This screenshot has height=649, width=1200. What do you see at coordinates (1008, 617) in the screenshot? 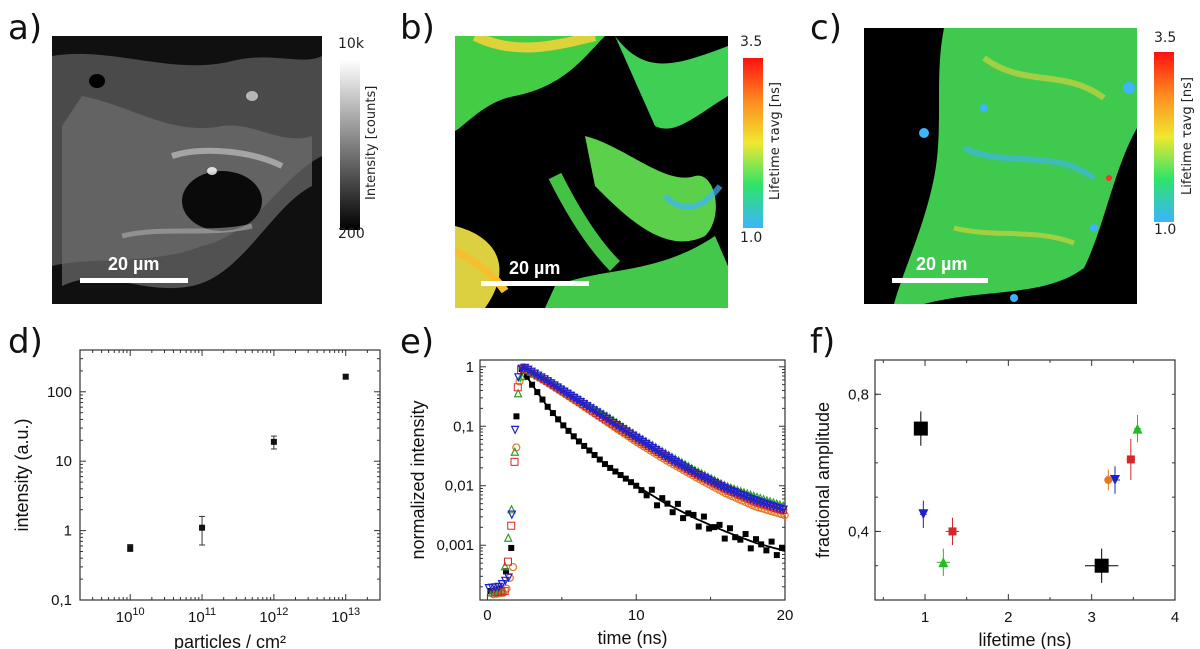
I see `x-tick-label-f: 2` at bounding box center [1008, 617].